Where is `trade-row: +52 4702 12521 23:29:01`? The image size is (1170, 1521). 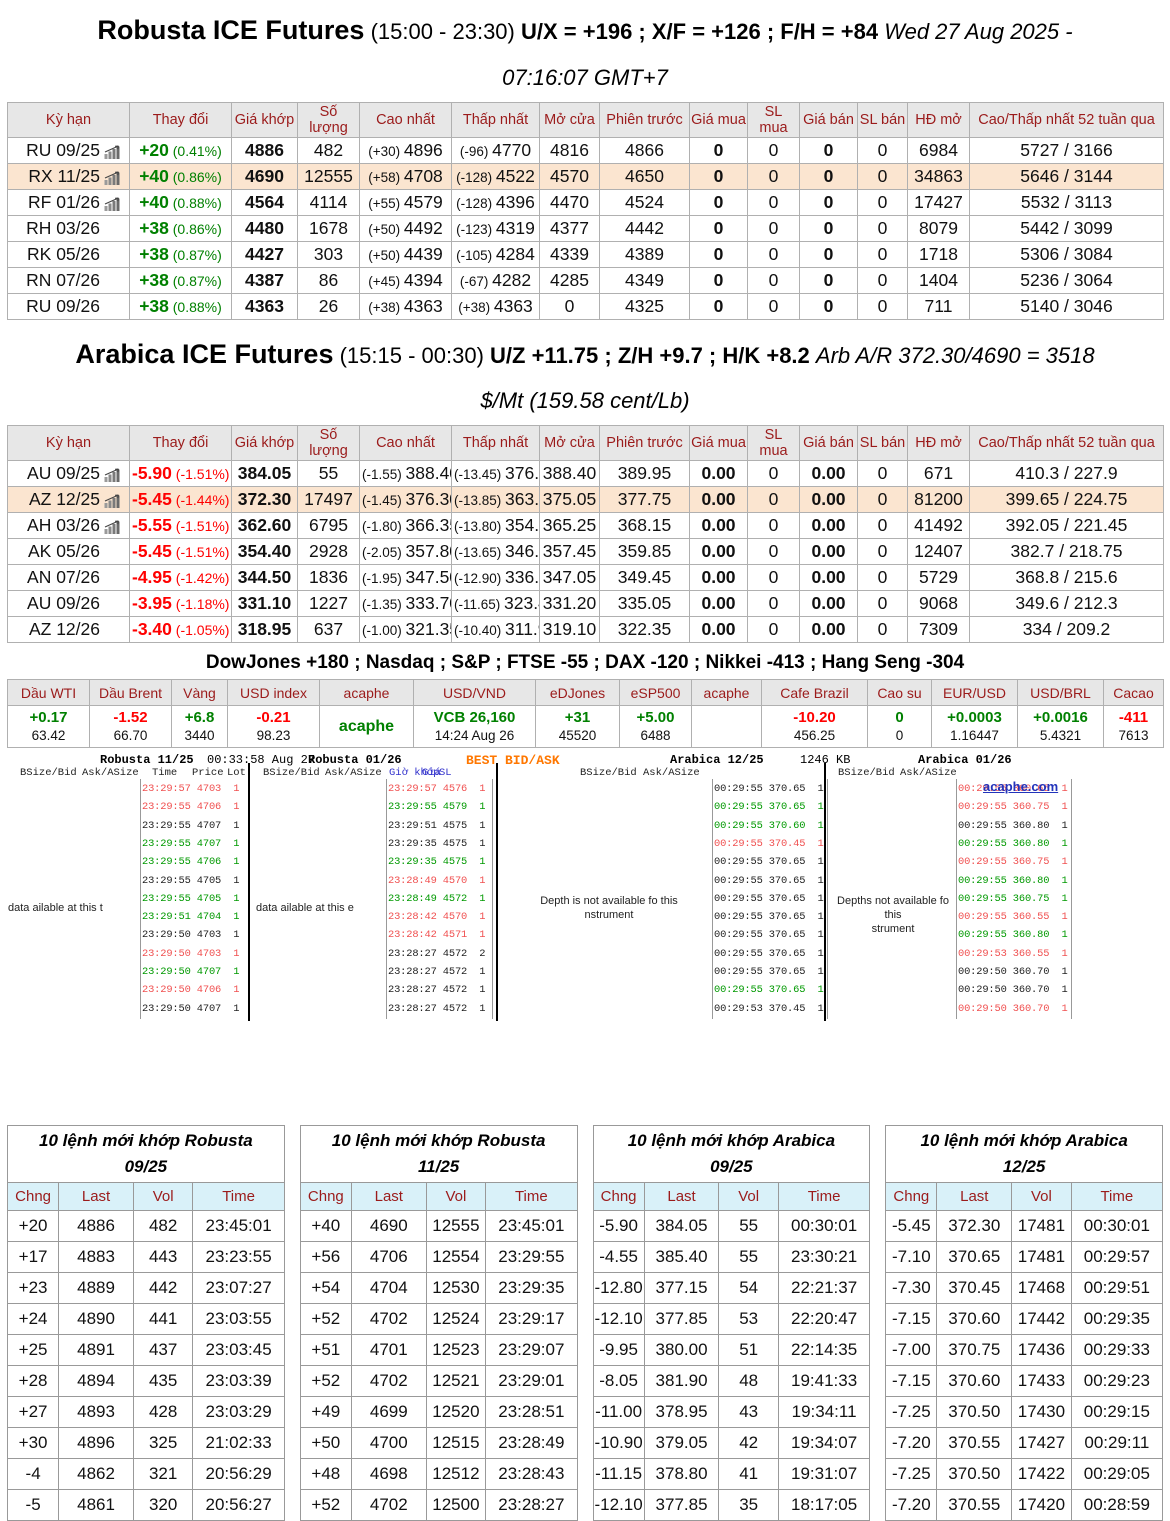 trade-row: +52 4702 12521 23:29:01 is located at coordinates (438, 1381).